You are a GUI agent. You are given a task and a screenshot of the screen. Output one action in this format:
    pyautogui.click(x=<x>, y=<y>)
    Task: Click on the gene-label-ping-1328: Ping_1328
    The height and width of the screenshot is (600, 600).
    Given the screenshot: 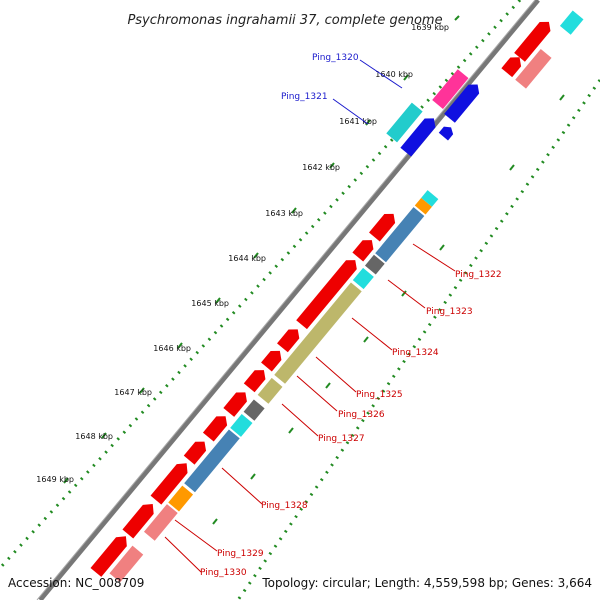 What is the action you would take?
    pyautogui.click(x=284, y=506)
    